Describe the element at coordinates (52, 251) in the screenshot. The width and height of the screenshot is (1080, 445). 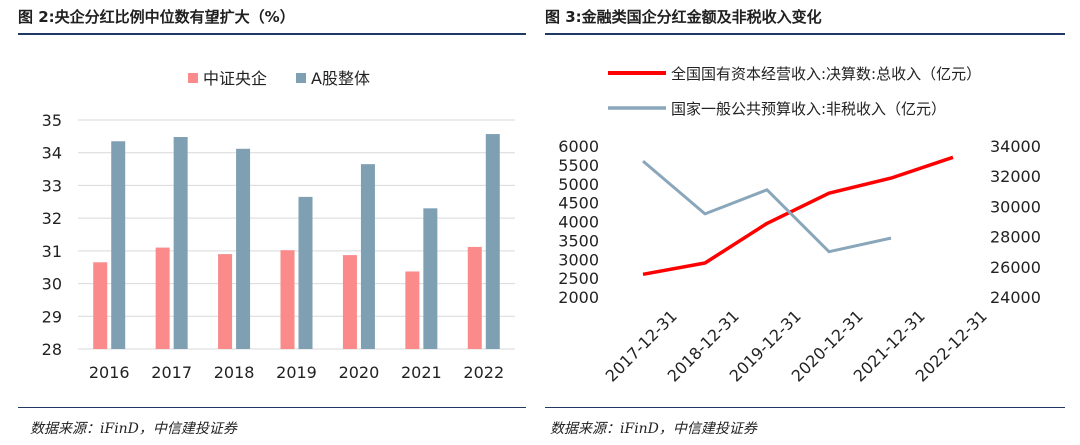
I see `y-tick-label: 31` at that location.